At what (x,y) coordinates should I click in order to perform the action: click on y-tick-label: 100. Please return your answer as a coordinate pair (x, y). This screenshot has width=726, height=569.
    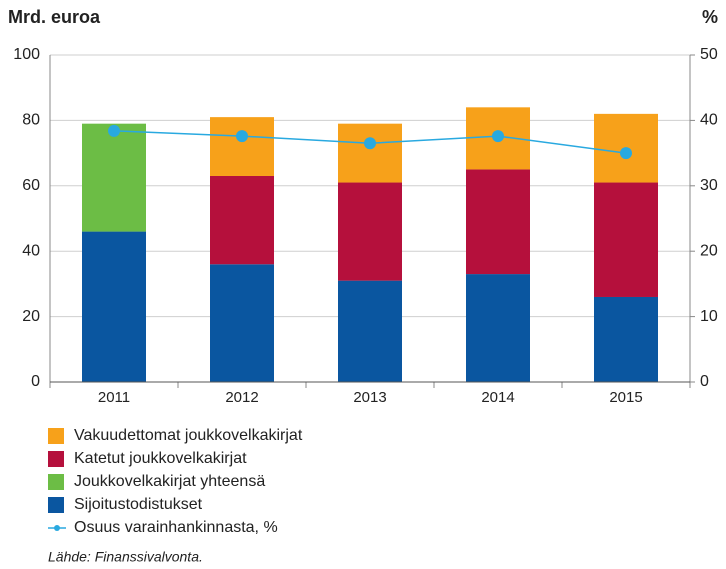
    Looking at the image, I should click on (26, 54).